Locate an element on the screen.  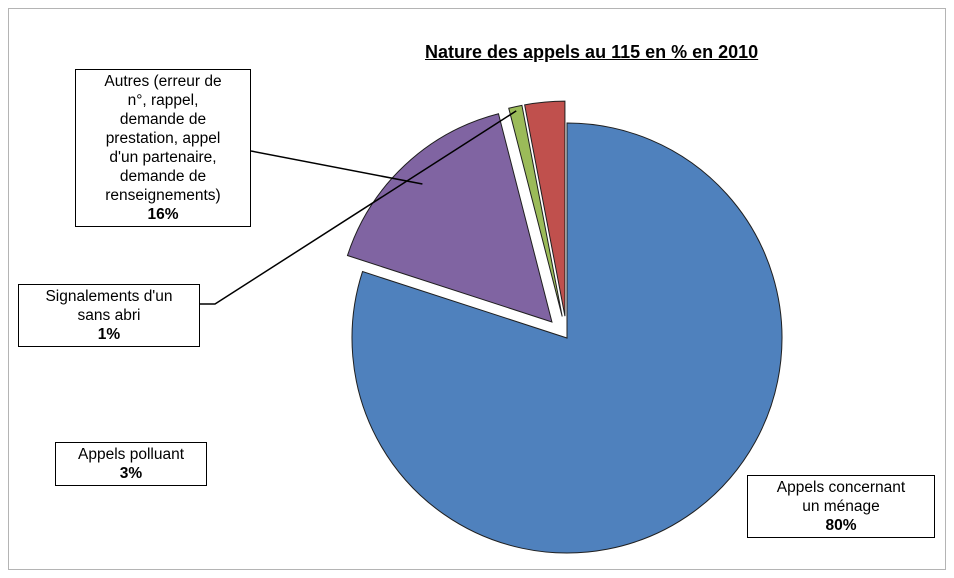
data-label-menage-line-2: un ménage is located at coordinates (841, 506).